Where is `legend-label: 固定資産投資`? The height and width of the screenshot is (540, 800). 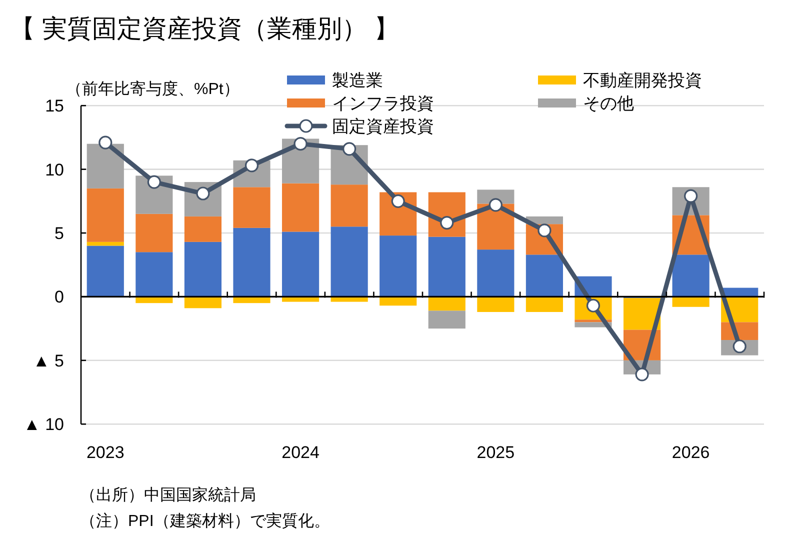 legend-label: 固定資産投資 is located at coordinates (383, 126).